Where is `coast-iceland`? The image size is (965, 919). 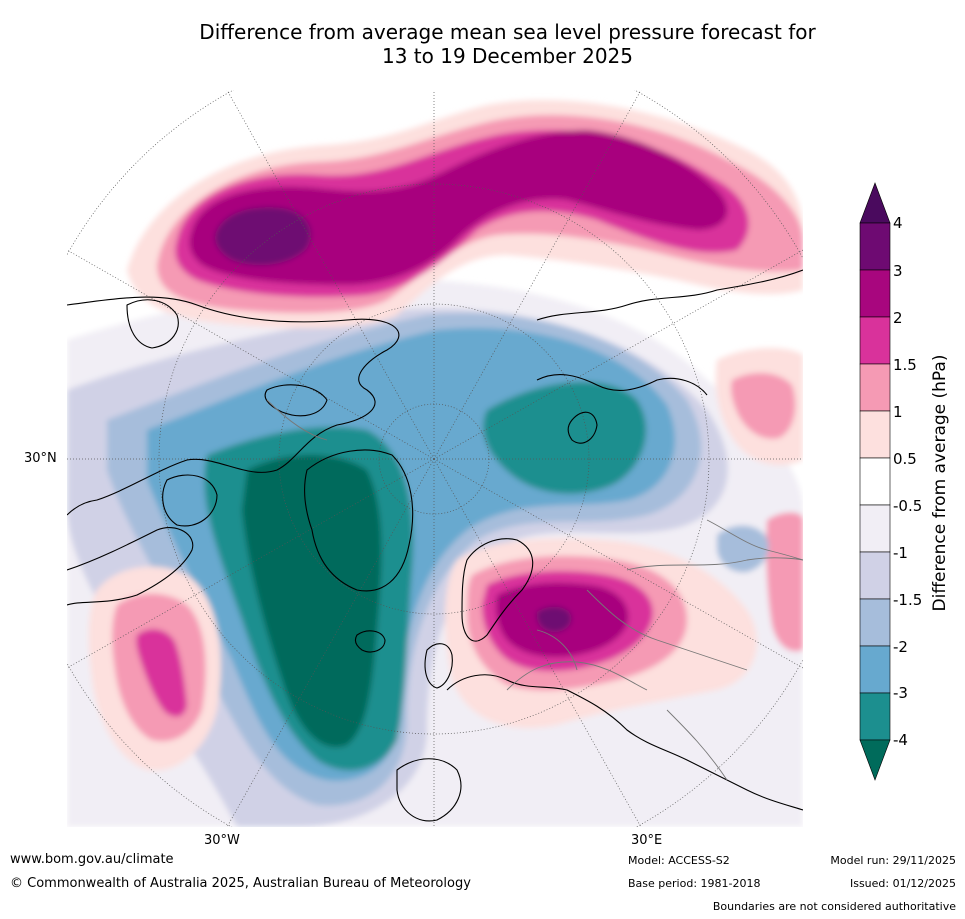
coast-iceland is located at coordinates (370, 641).